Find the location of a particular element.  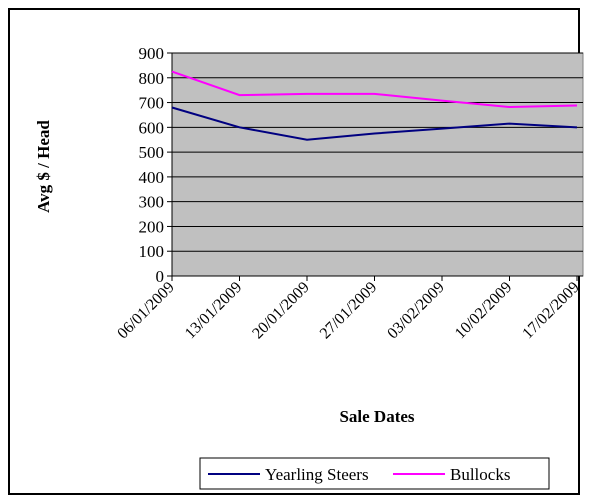

y-tick-label: 700 is located at coordinates (152, 103).